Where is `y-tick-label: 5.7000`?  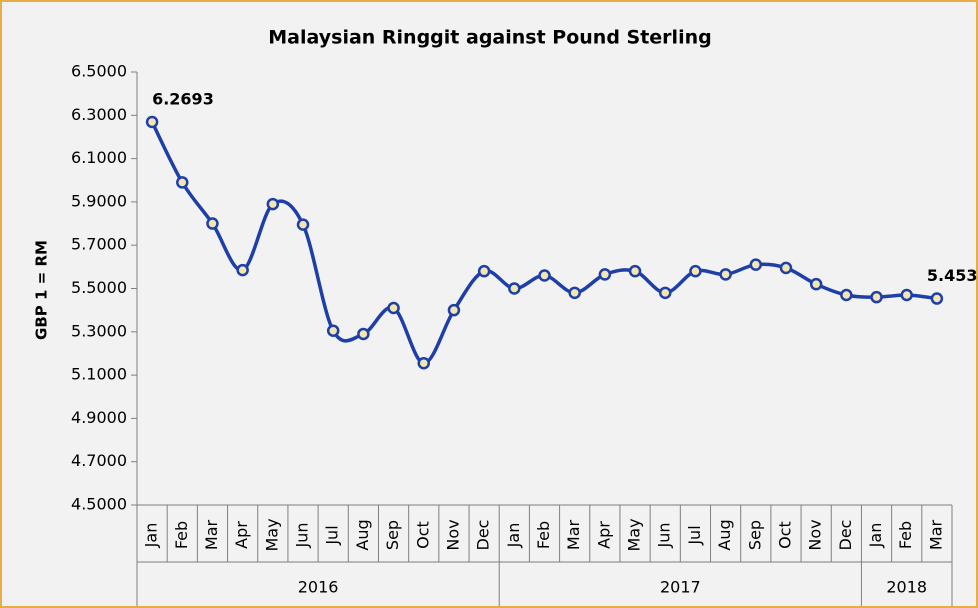 y-tick-label: 5.7000 is located at coordinates (99, 244).